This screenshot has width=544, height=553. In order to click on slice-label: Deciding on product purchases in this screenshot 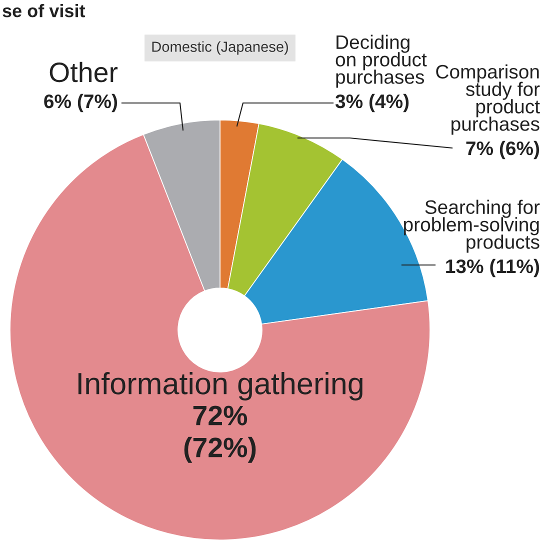, I will do `click(381, 61)`.